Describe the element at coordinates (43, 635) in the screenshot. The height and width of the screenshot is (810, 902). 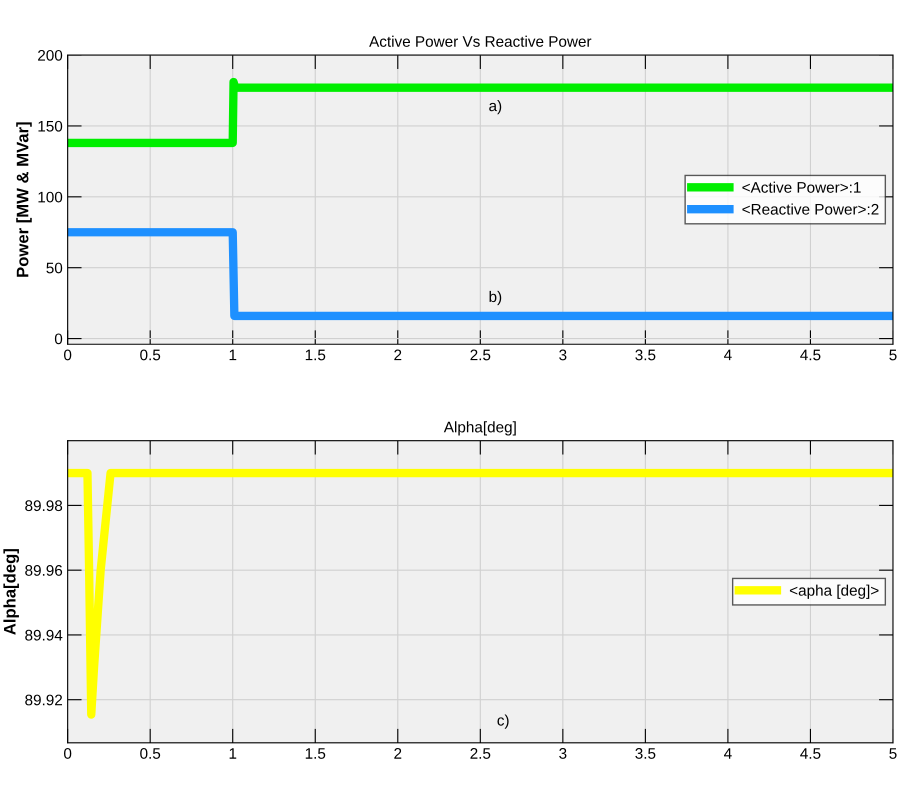
I see `y-tick-label: 89.94` at that location.